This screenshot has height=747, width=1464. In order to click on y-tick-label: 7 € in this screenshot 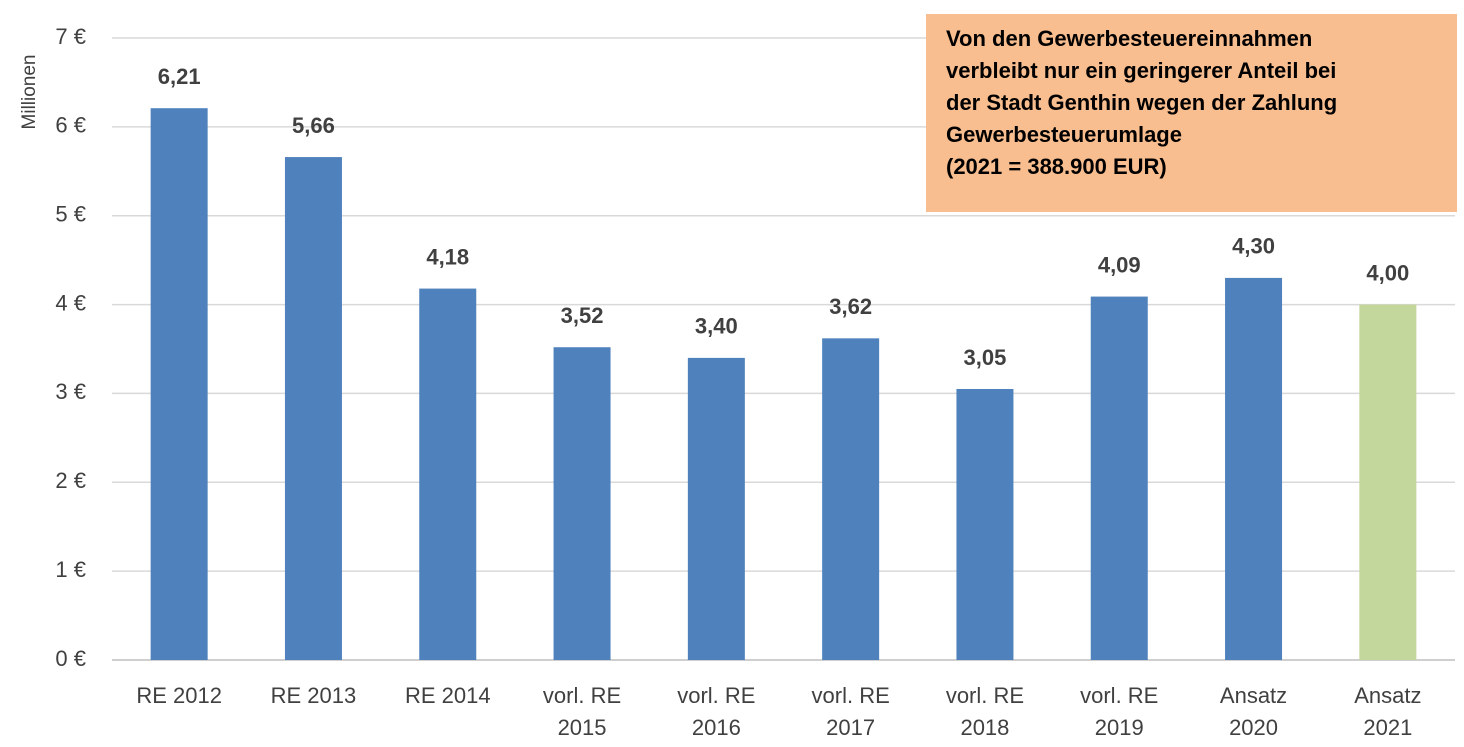, I will do `click(70, 36)`.